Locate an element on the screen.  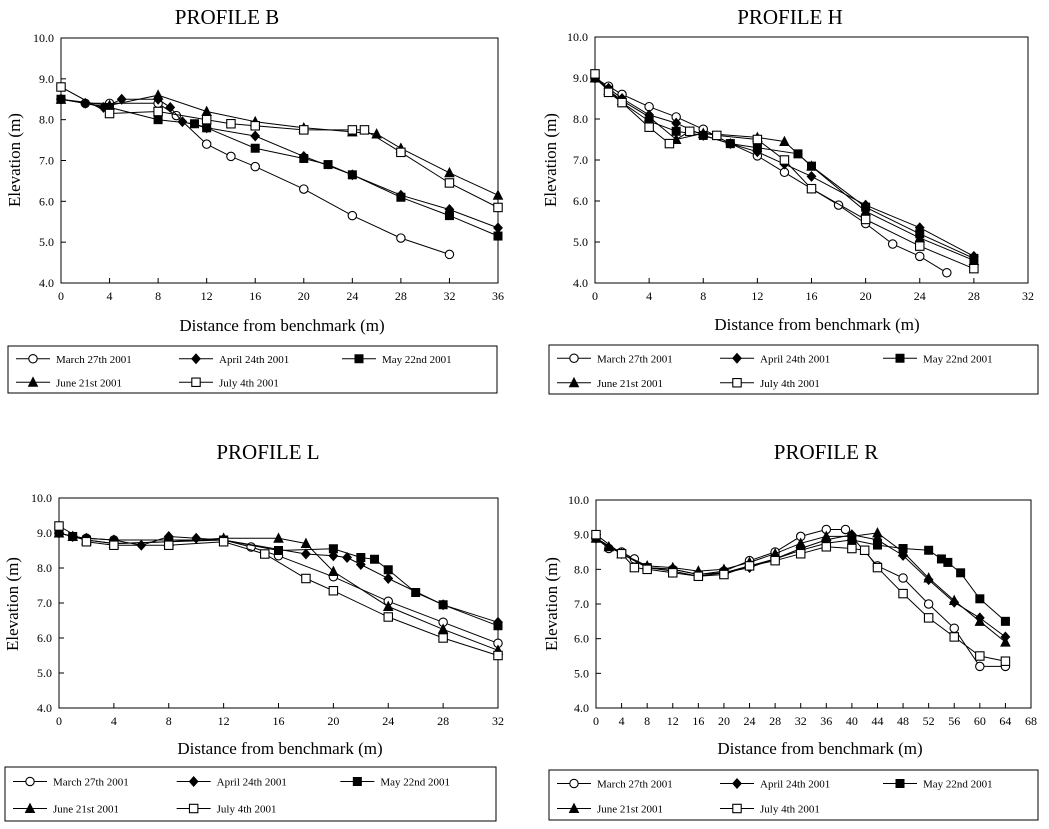
y-tick-label: 7.0 is located at coordinates (46, 161).